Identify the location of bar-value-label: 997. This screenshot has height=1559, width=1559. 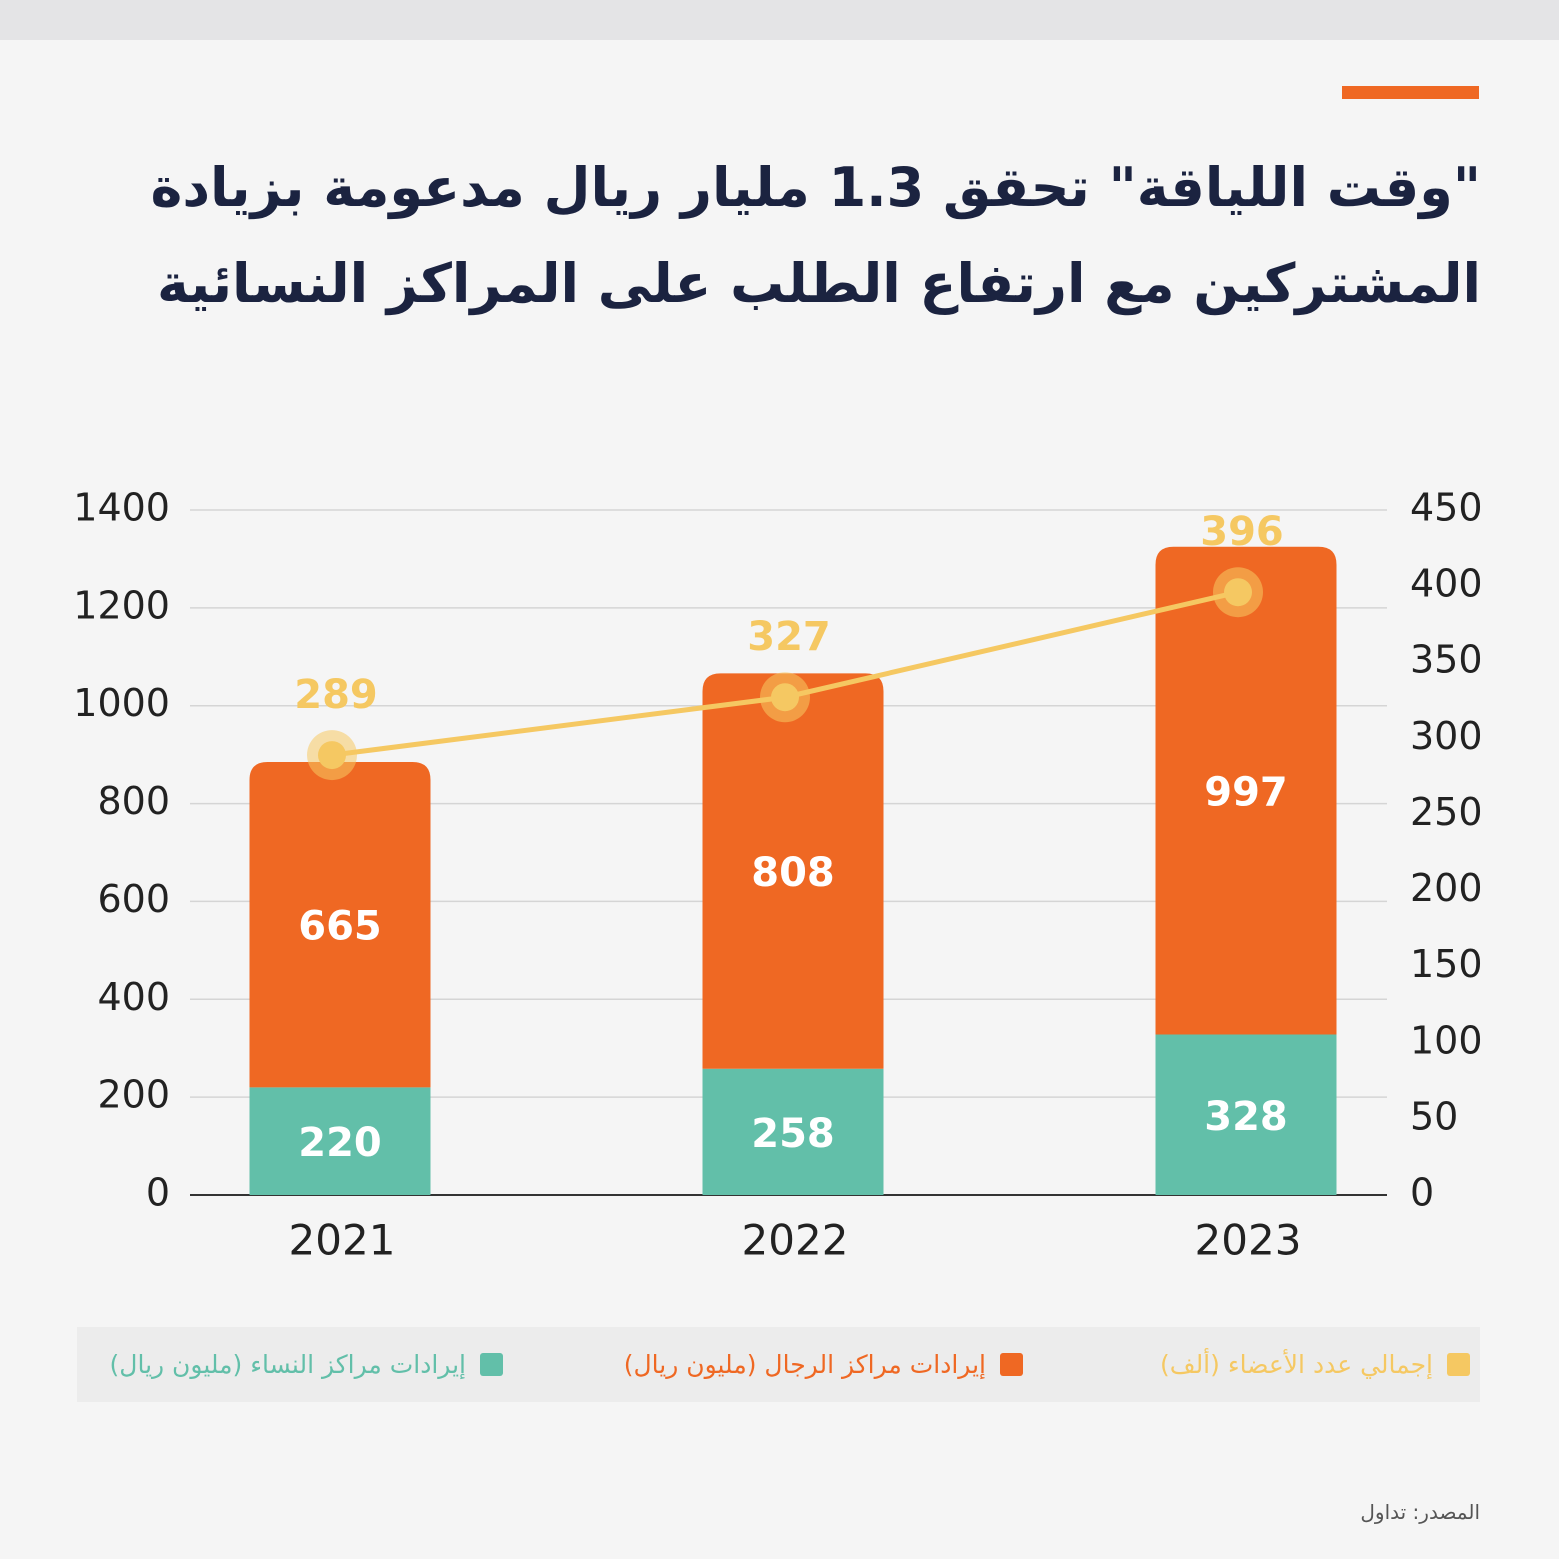
(1246, 793).